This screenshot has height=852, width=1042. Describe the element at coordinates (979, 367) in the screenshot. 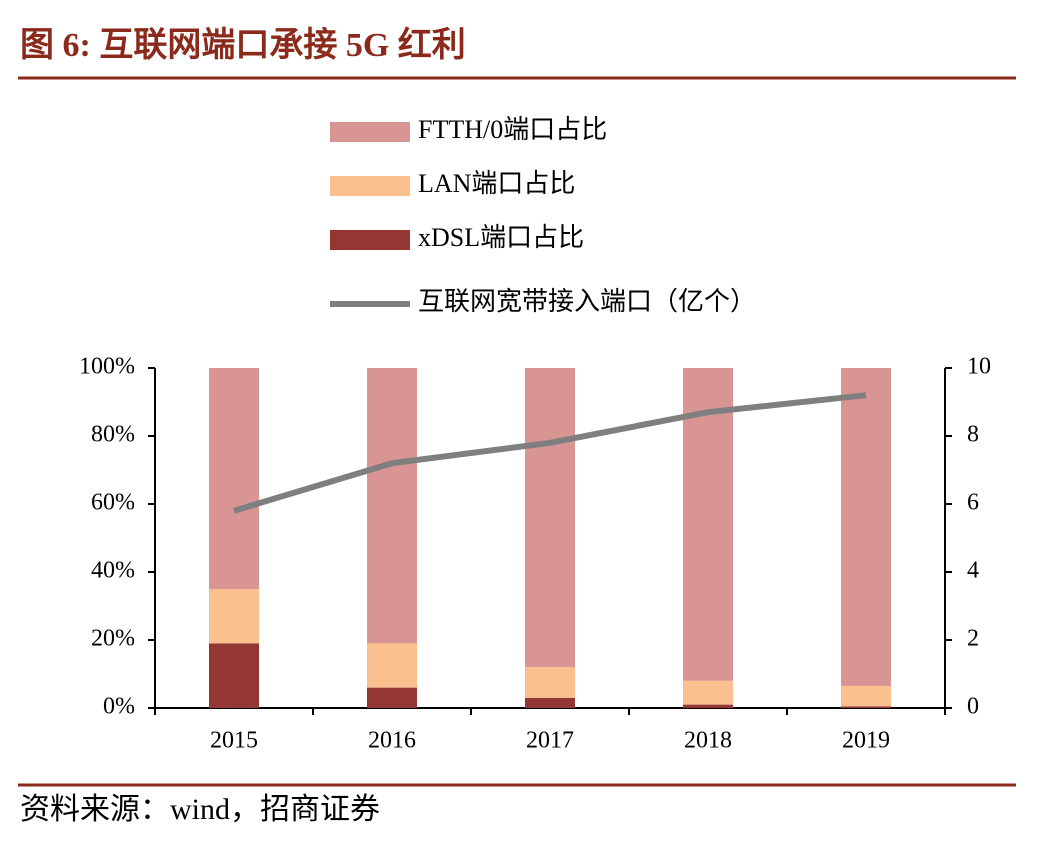

I see `y2-tick-label: 10` at that location.